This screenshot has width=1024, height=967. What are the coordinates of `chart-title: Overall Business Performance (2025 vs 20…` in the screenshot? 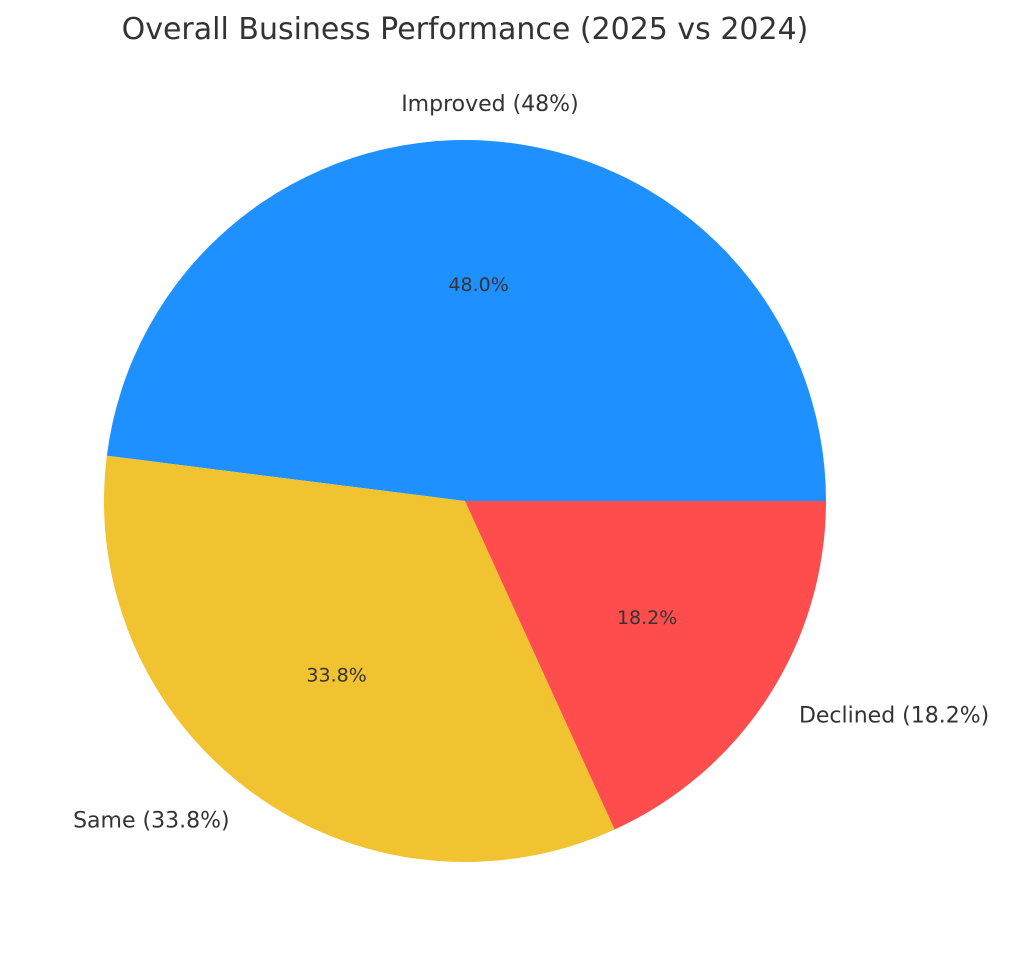 It's located at (465, 29).